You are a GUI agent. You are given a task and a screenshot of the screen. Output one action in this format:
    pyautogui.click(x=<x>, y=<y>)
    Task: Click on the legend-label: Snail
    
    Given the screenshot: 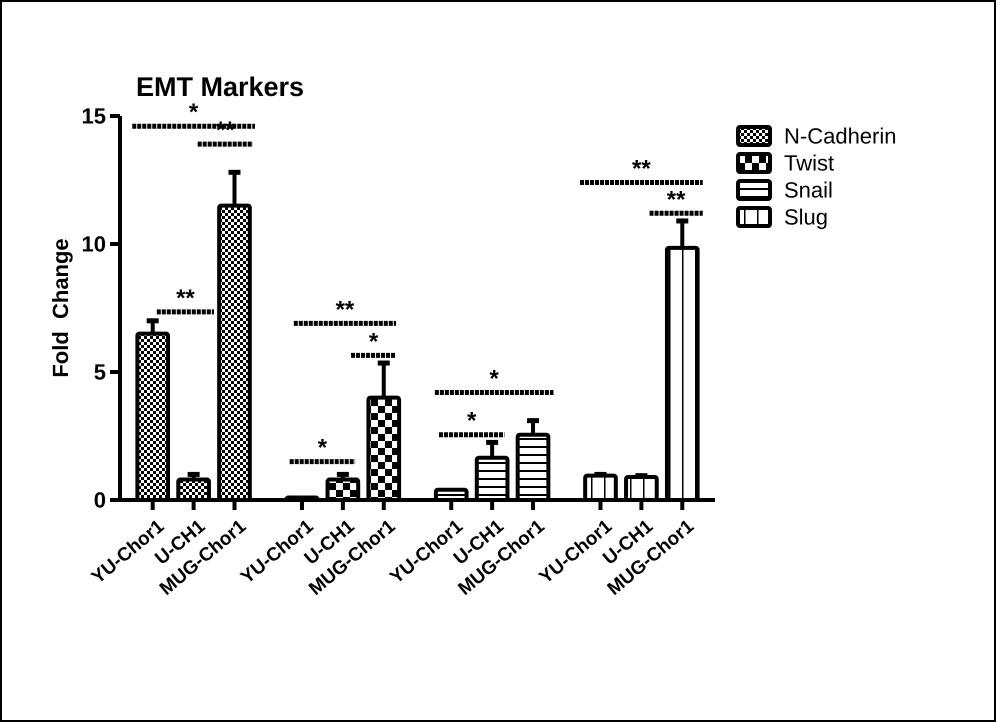 What is the action you would take?
    pyautogui.click(x=808, y=190)
    